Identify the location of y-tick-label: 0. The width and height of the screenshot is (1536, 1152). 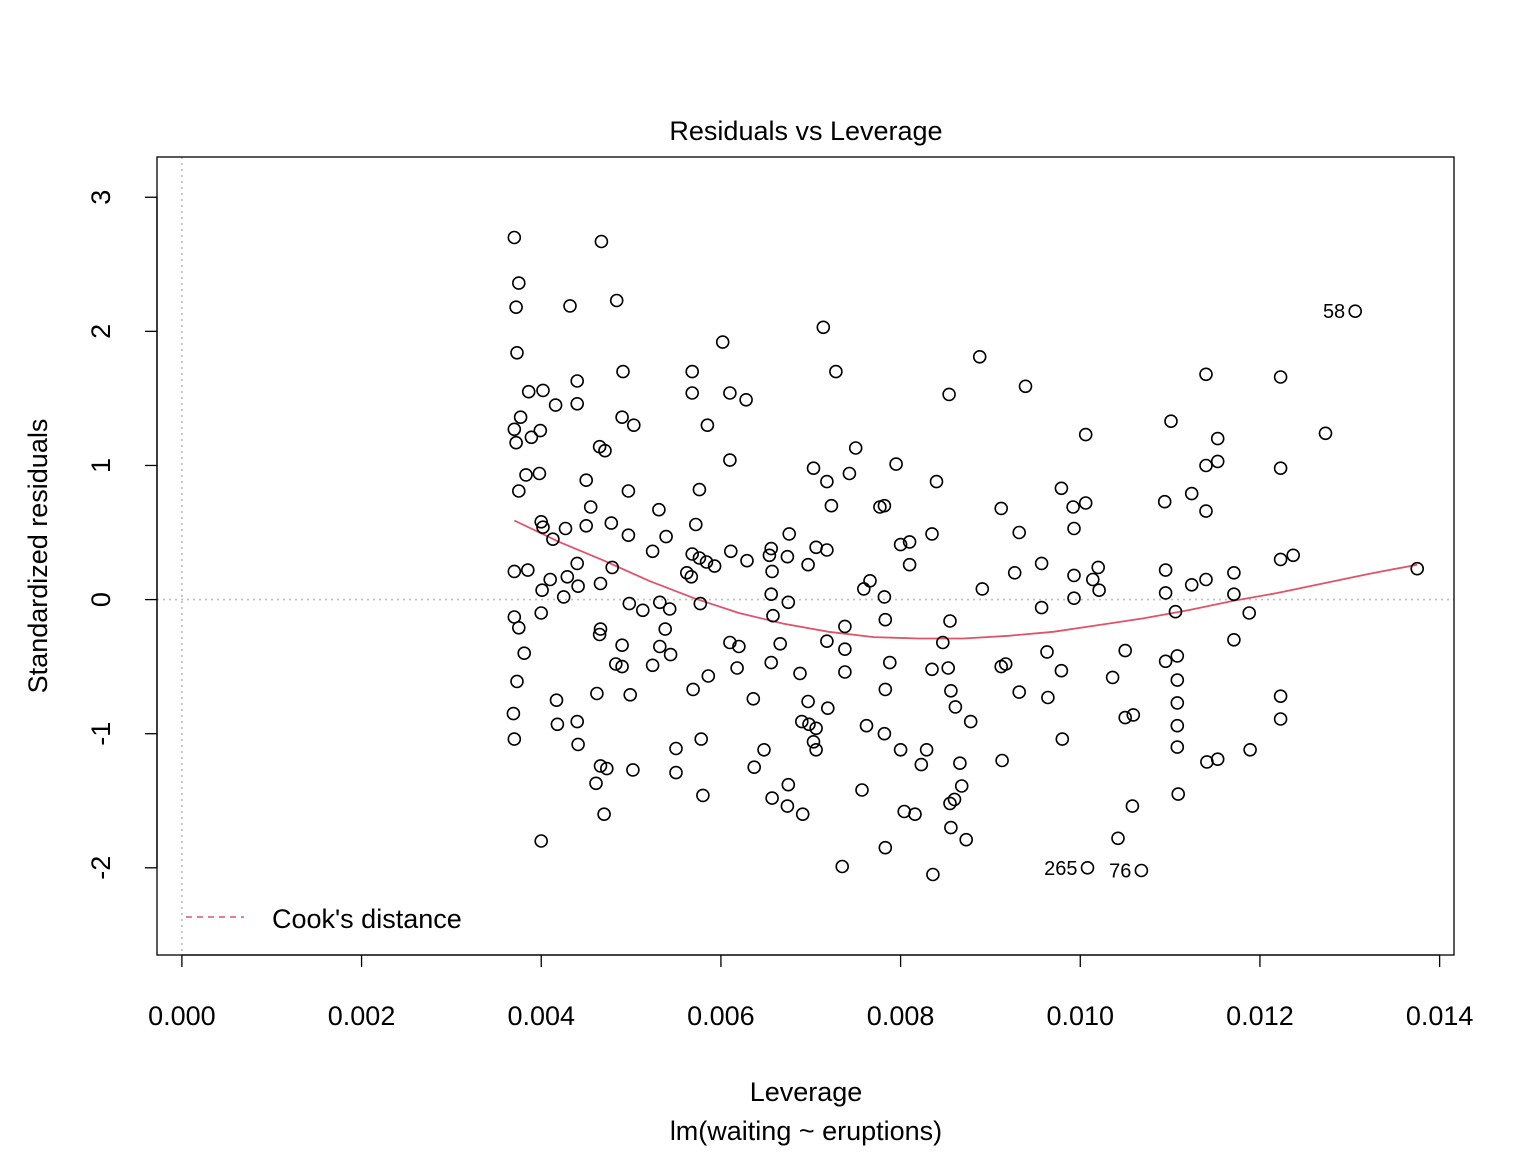
(101, 599).